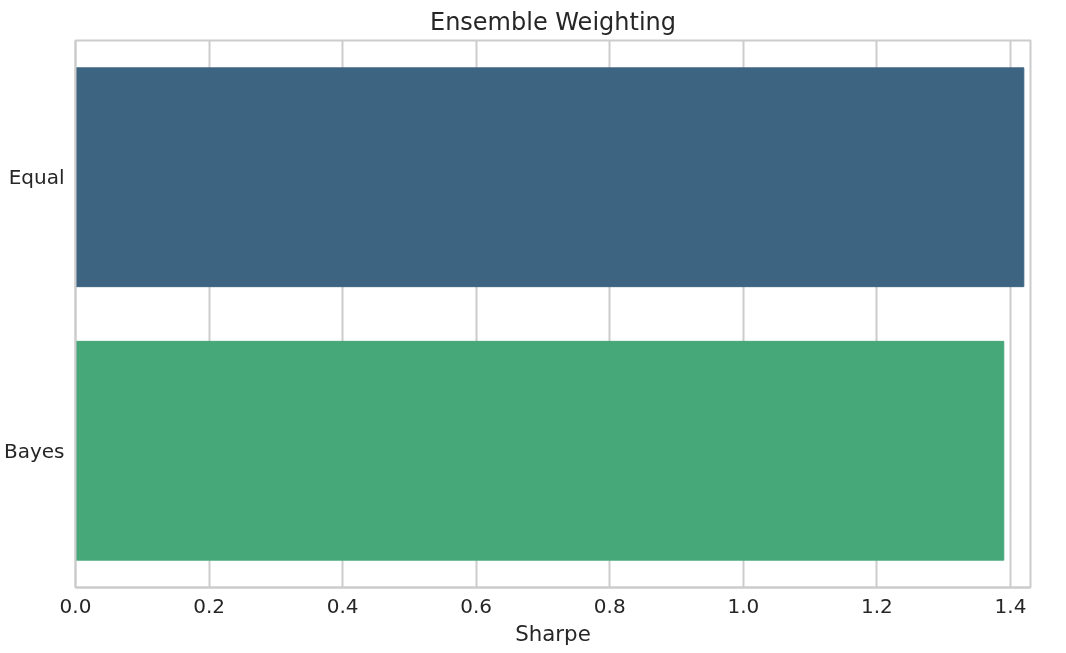 This screenshot has width=1066, height=653. I want to click on x-tick-label: 0.2, so click(209, 605).